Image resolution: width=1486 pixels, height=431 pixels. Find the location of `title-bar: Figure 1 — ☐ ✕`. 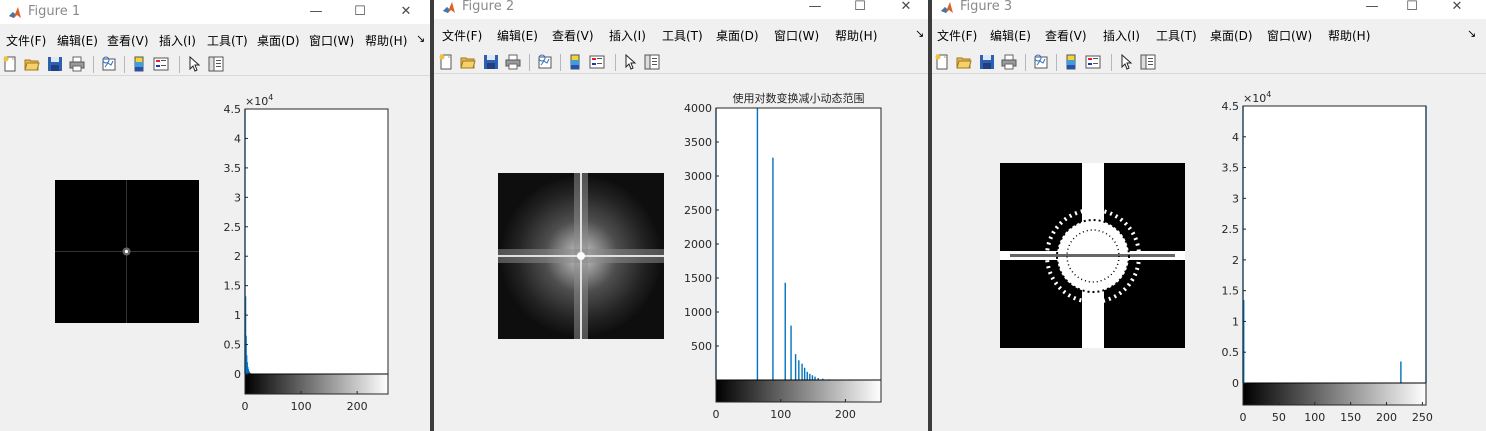

title-bar: Figure 1 — ☐ ✕ is located at coordinates (215, 12).